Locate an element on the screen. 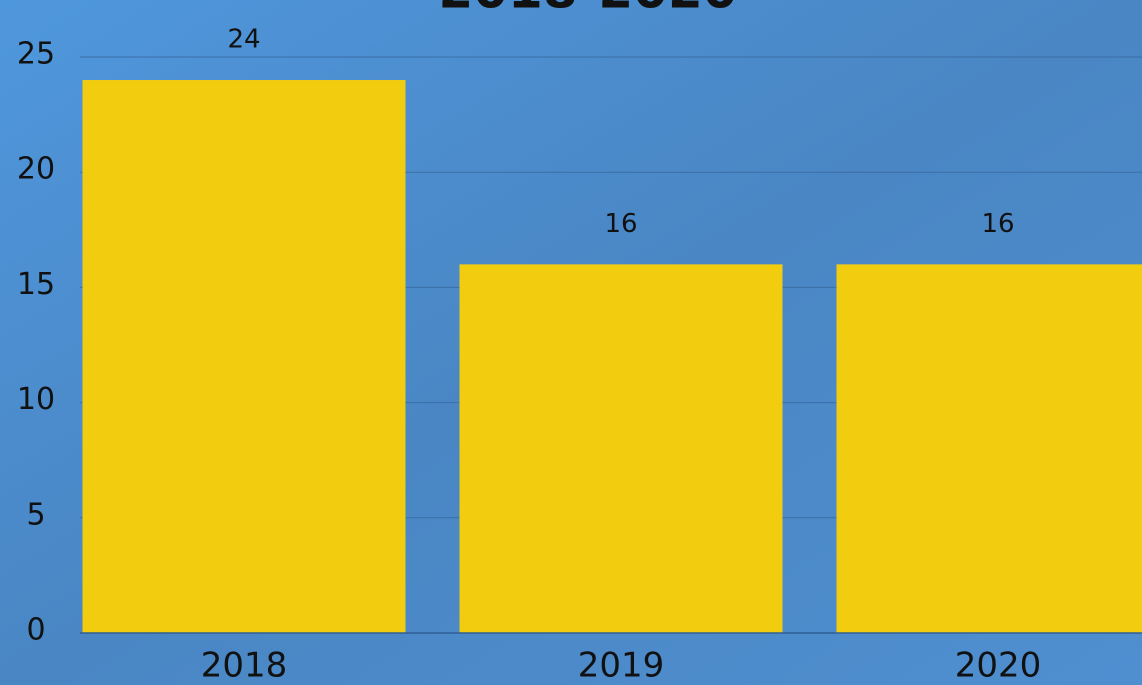 The image size is (1142, 685). y-tick-label: 20 is located at coordinates (36, 169).